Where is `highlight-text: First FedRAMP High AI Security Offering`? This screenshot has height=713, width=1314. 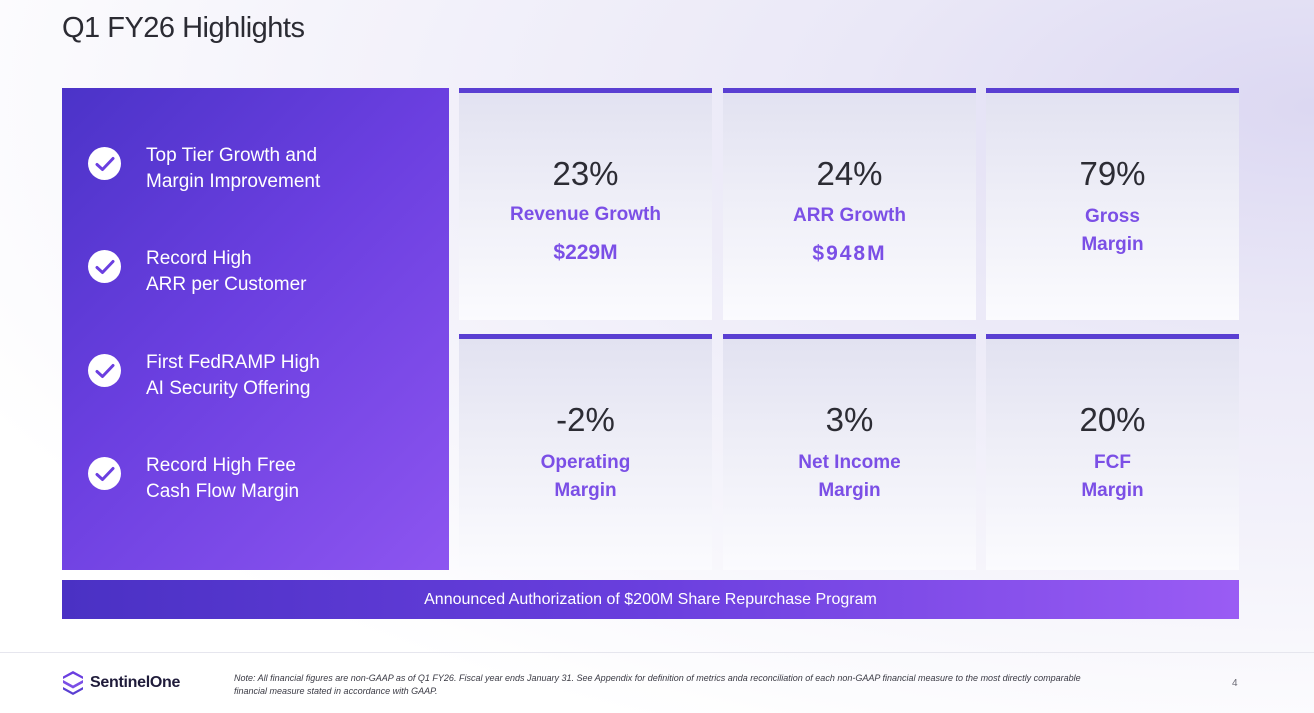
highlight-text: First FedRAMP High AI Security Offering is located at coordinates (256, 376).